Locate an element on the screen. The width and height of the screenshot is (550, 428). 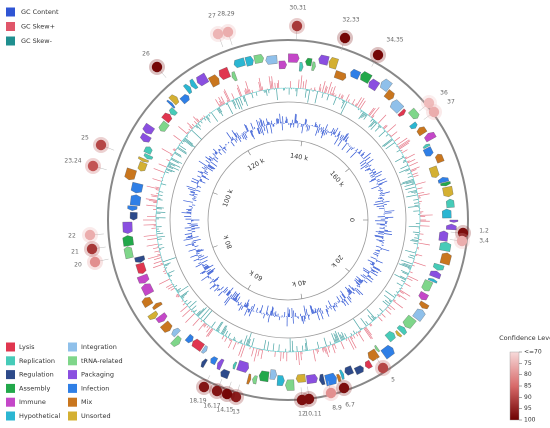
scale-label: 100 k is located at coordinates (228, 198).